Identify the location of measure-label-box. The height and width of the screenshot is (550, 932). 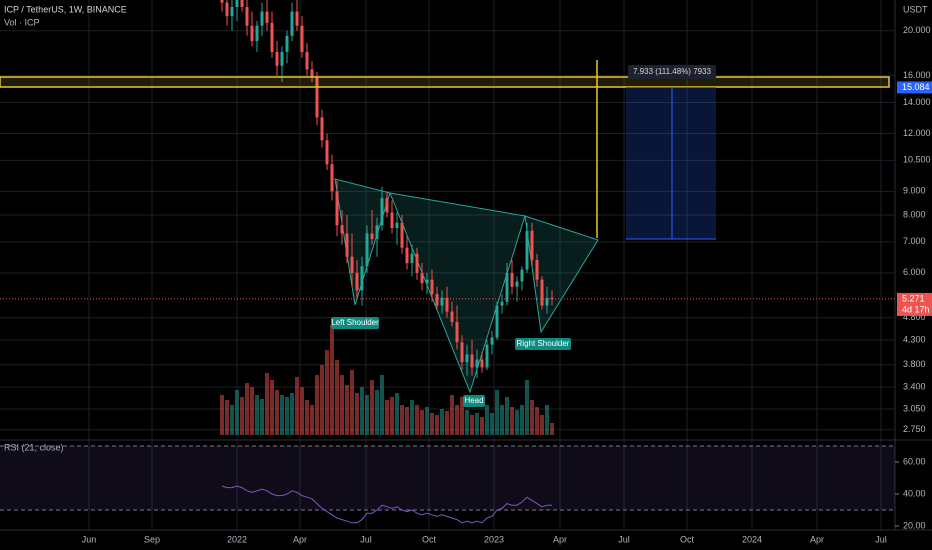
(672, 72).